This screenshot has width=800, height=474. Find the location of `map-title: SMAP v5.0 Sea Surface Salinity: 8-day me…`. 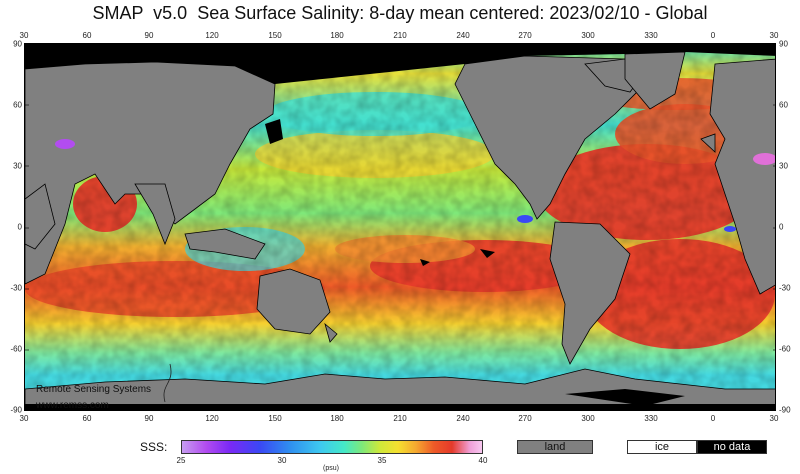

map-title: SMAP v5.0 Sea Surface Salinity: 8-day me… is located at coordinates (400, 13).